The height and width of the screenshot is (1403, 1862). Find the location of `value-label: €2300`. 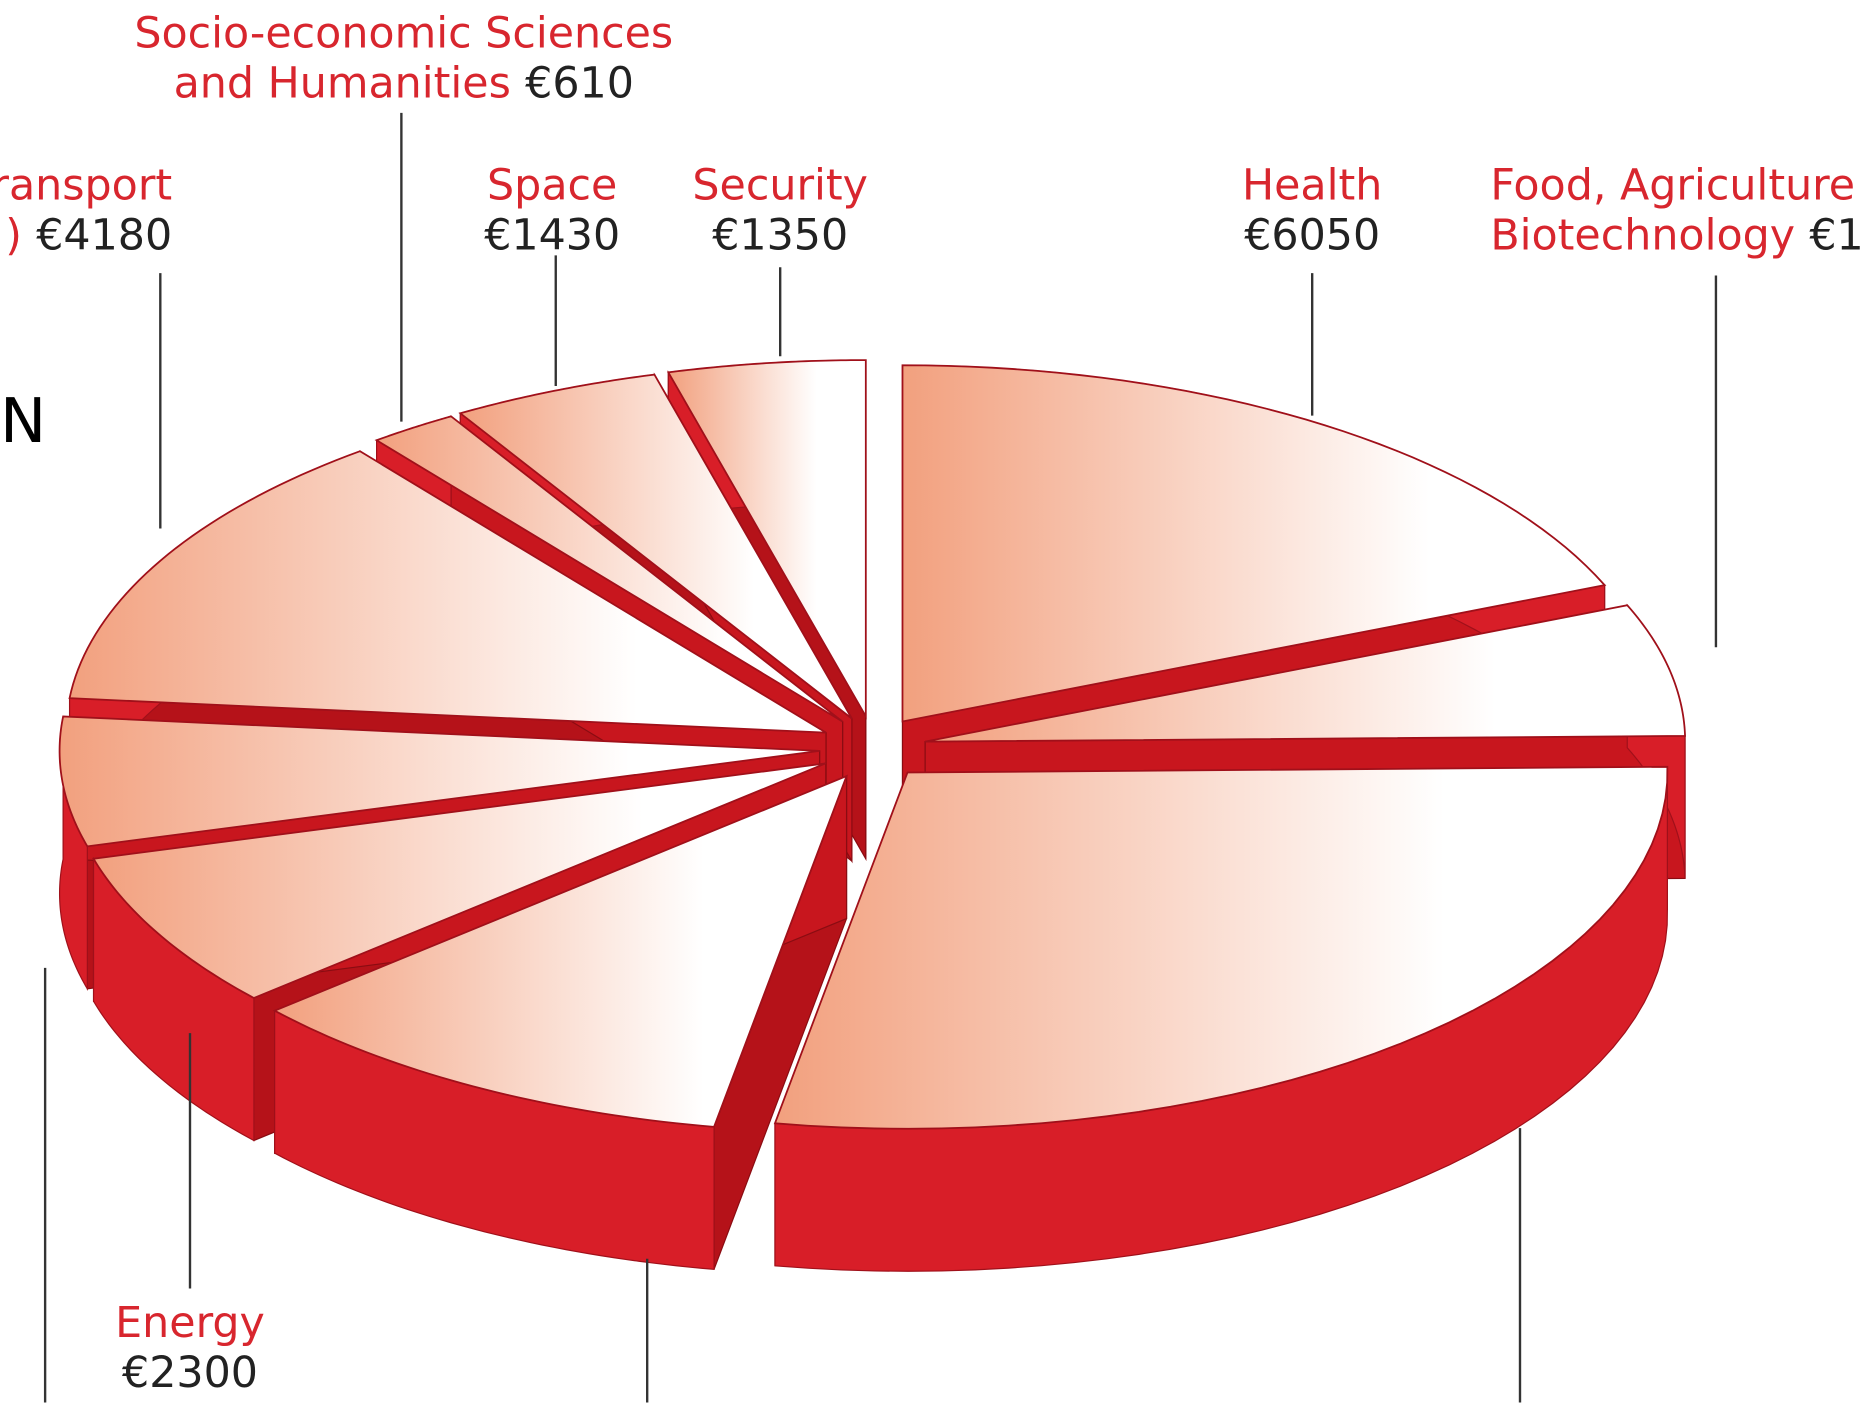

value-label: €2300 is located at coordinates (190, 1373).